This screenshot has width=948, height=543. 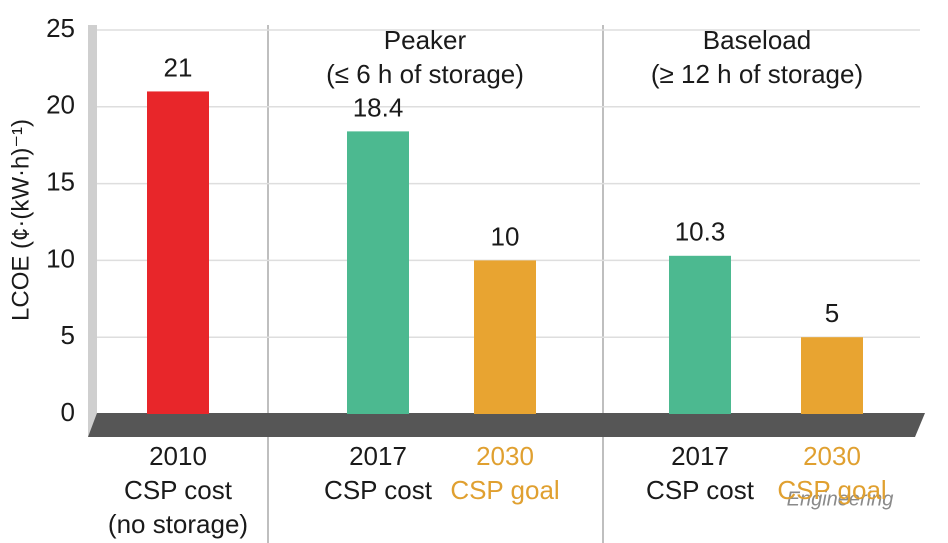 I want to click on y-tick-label: 25, so click(x=60, y=28).